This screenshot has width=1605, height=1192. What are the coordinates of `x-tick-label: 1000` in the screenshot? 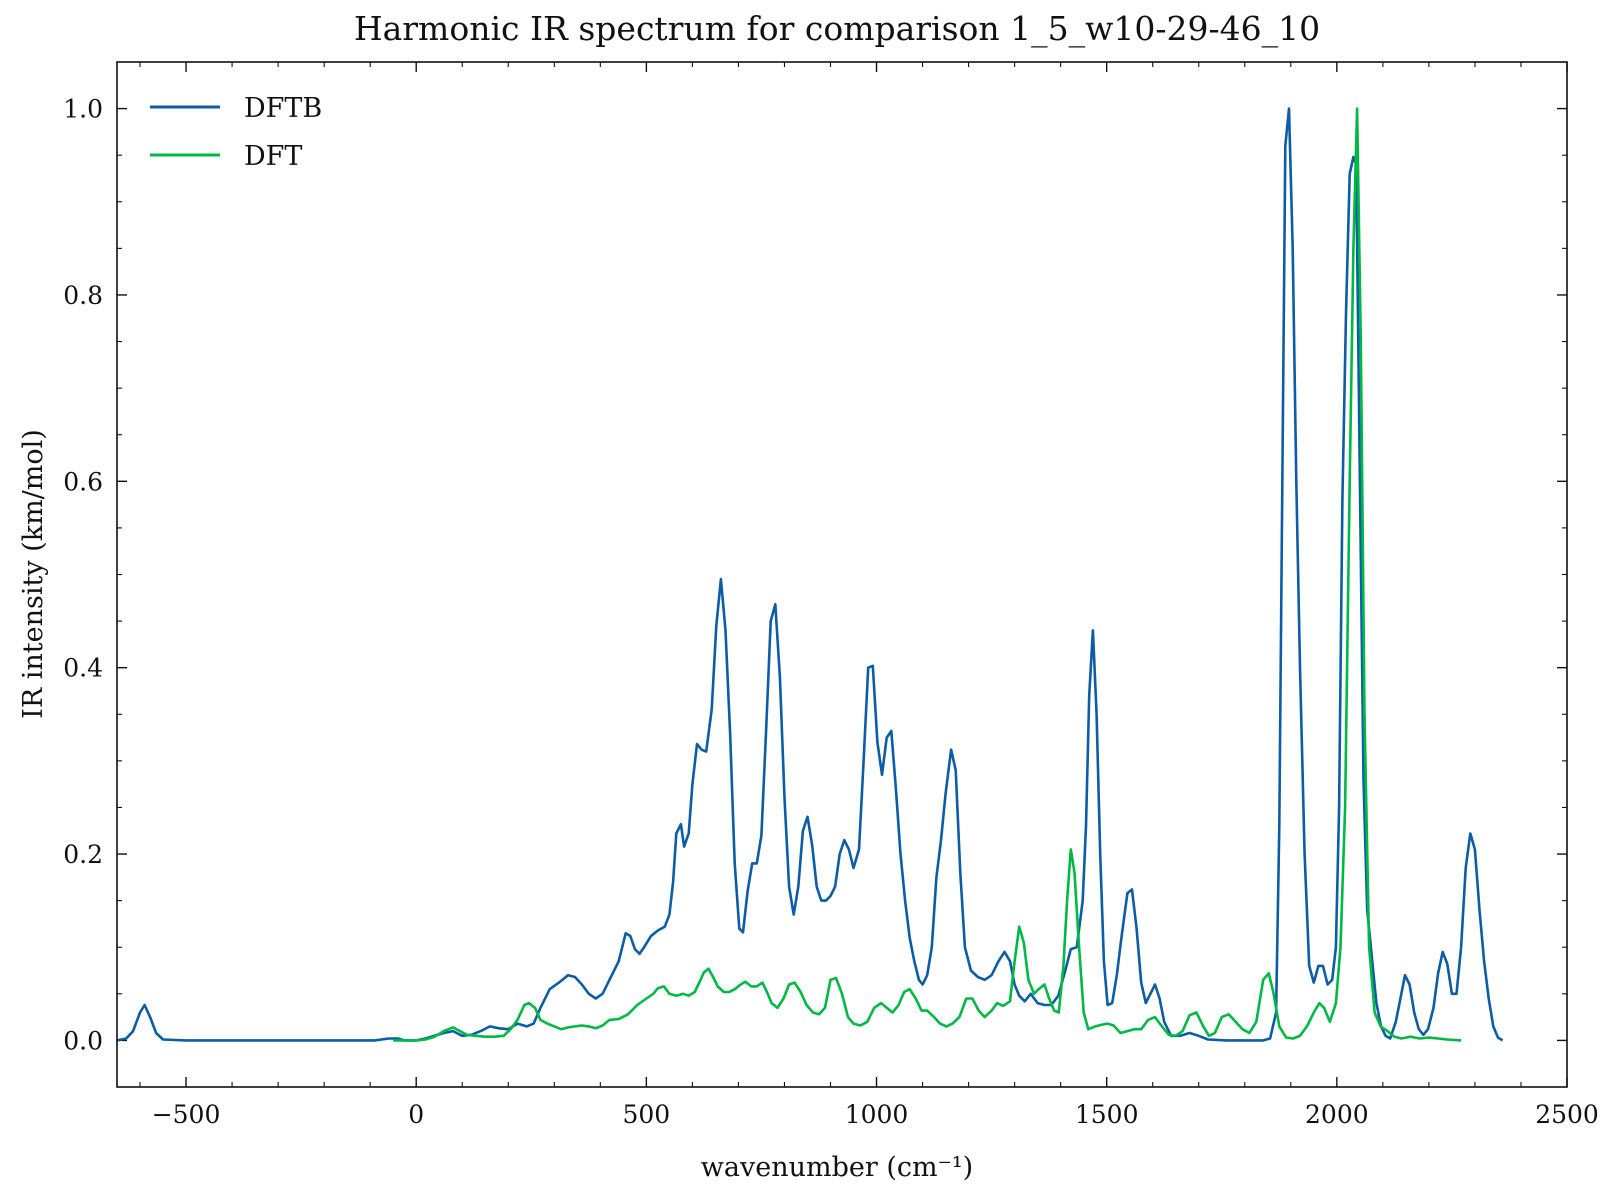 It's located at (877, 1114).